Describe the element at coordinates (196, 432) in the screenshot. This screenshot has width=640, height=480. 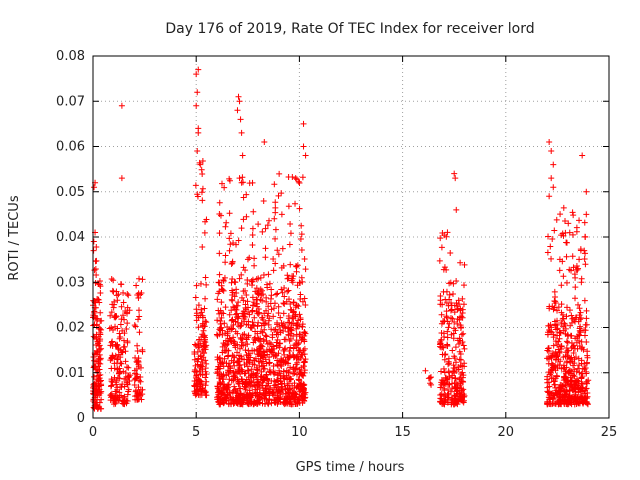
I see `x-tick-label: 5` at that location.